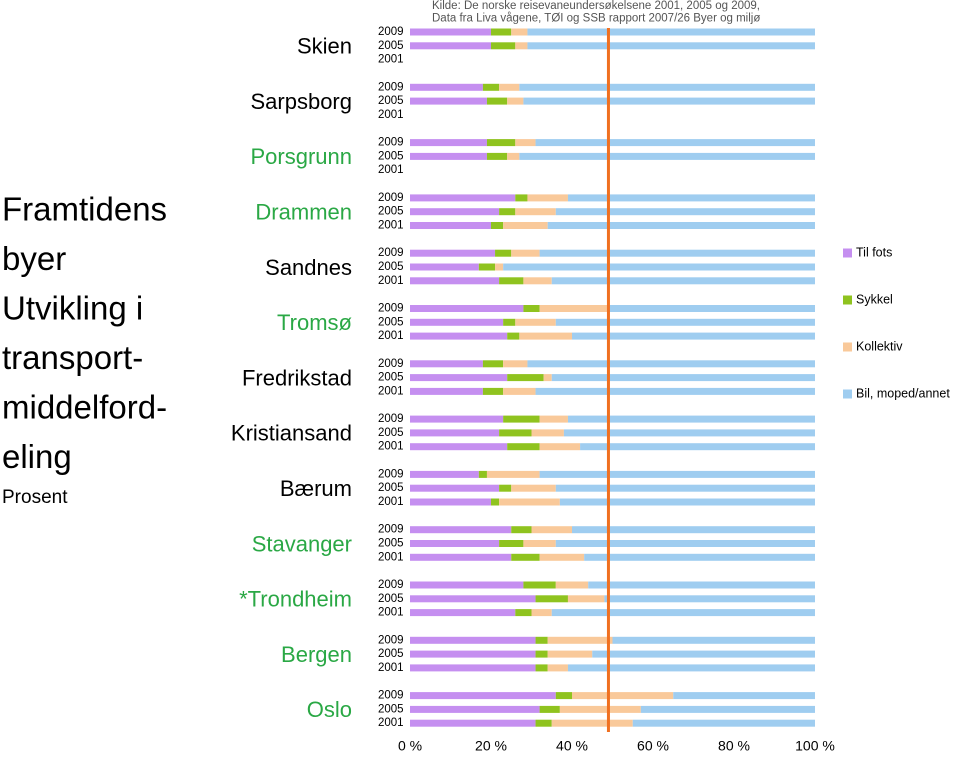 This screenshot has height=760, width=960. Describe the element at coordinates (37, 456) in the screenshot. I see `title-line: eling` at that location.